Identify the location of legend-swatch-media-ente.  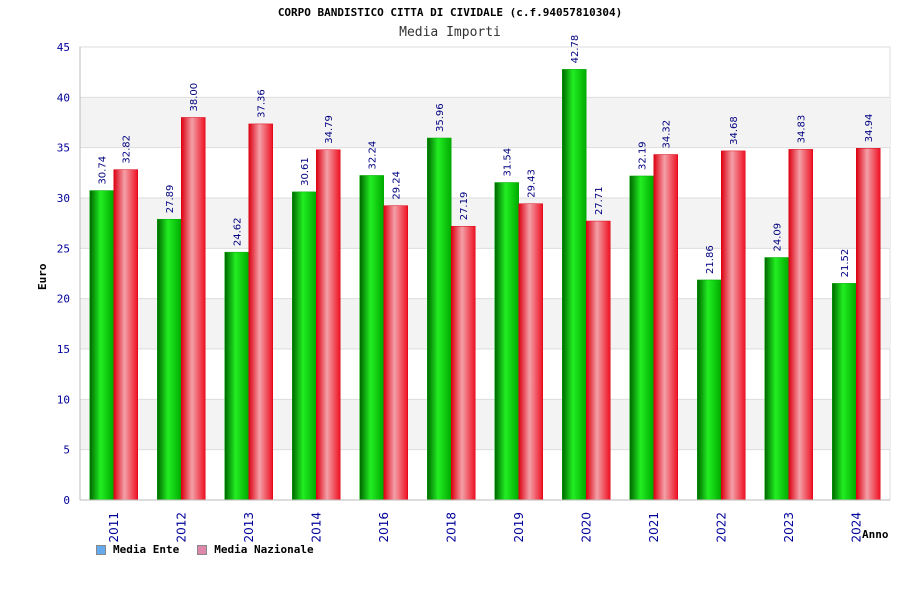
(101, 549).